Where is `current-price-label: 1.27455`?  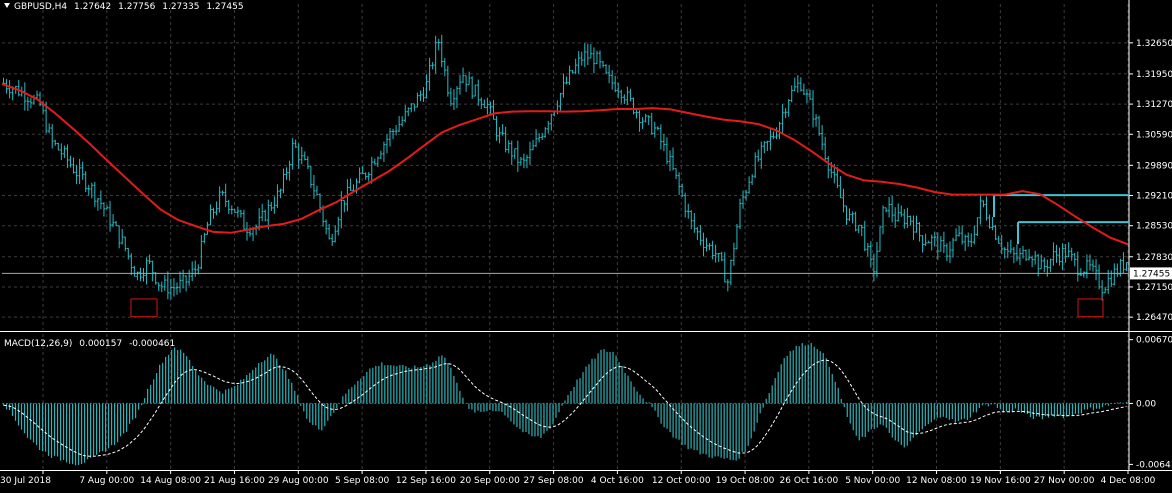
current-price-label: 1.27455 is located at coordinates (1151, 274).